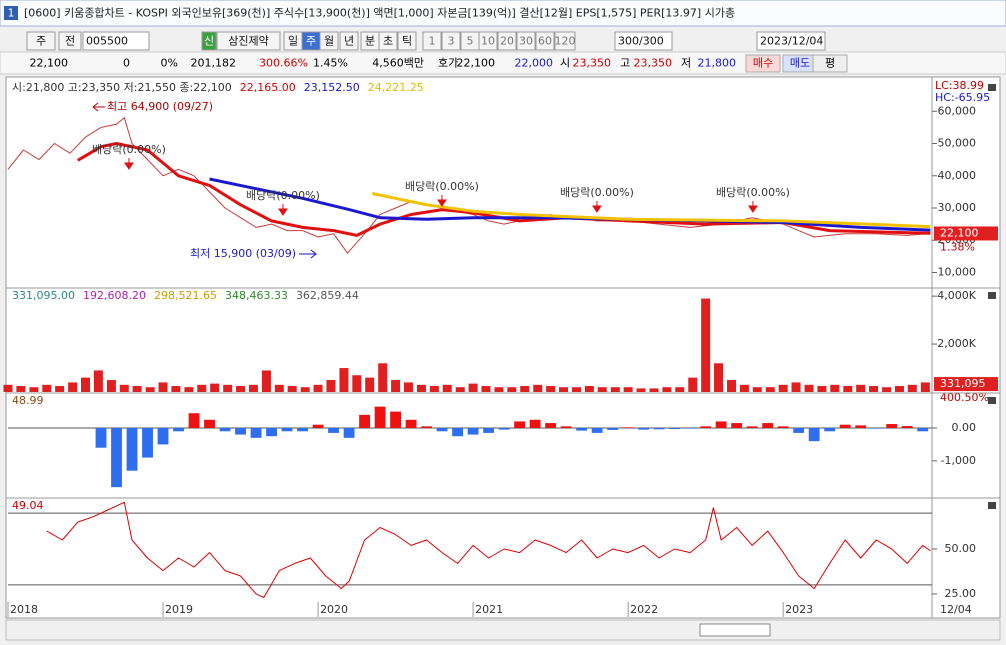  I want to click on toolbar-label: 신, so click(209, 41).